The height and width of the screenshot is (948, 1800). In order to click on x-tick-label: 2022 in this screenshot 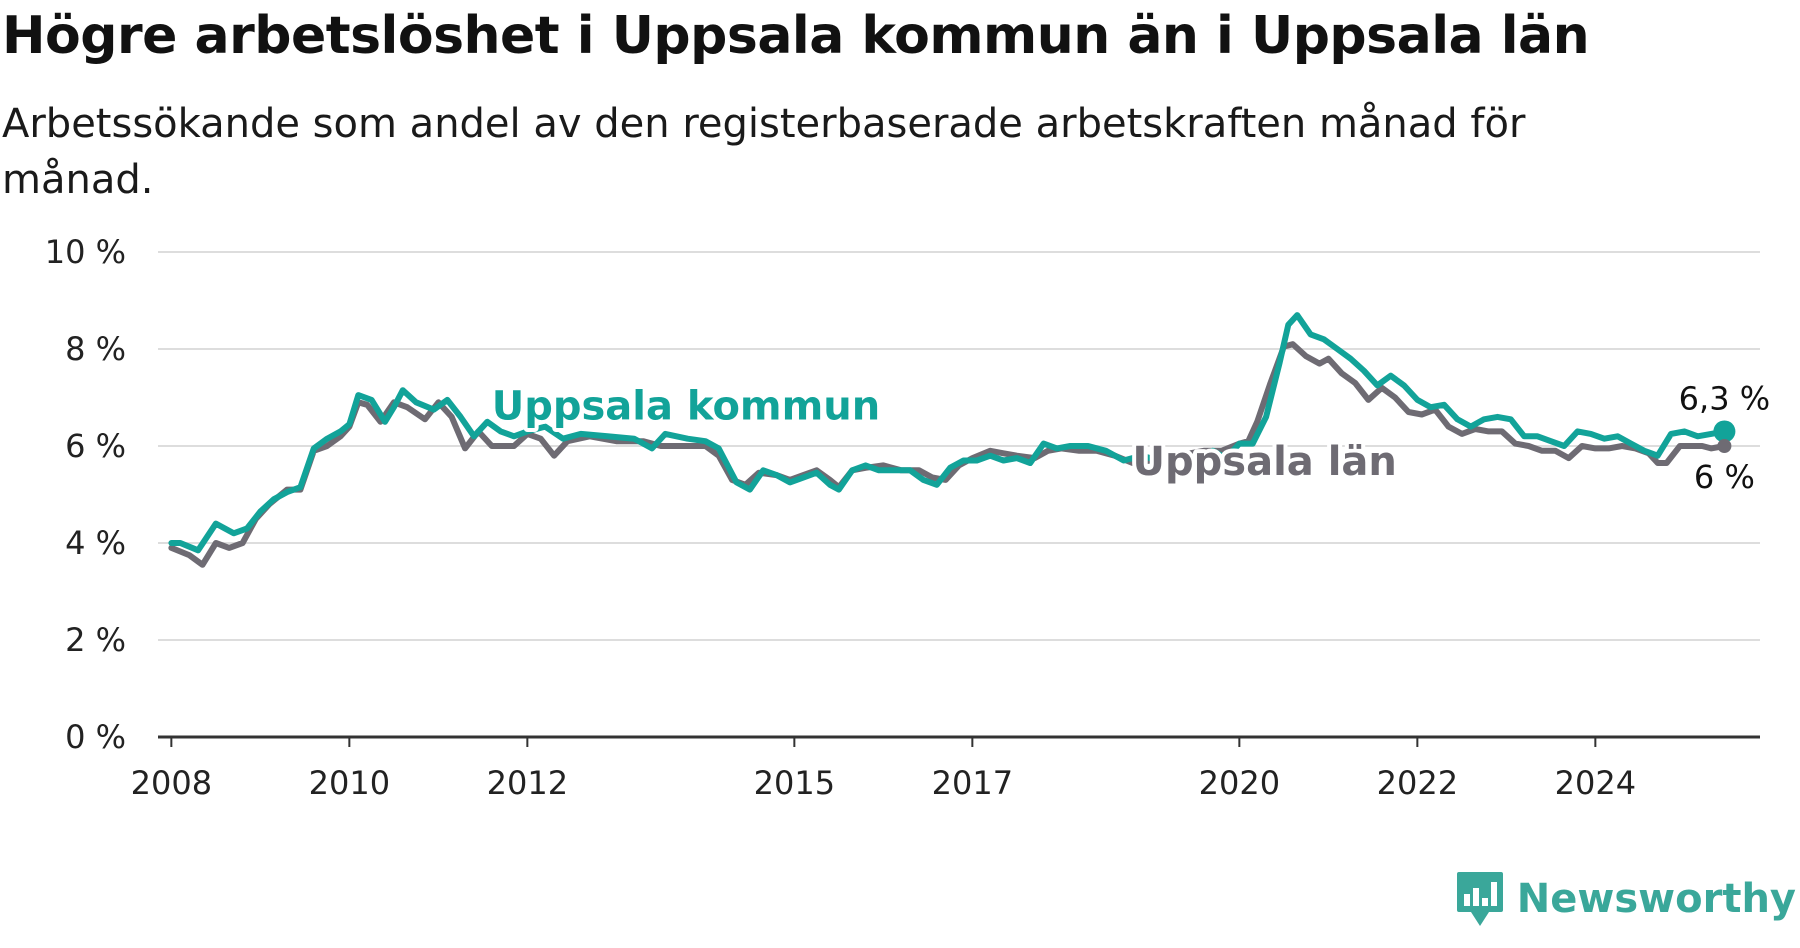, I will do `click(1417, 783)`.